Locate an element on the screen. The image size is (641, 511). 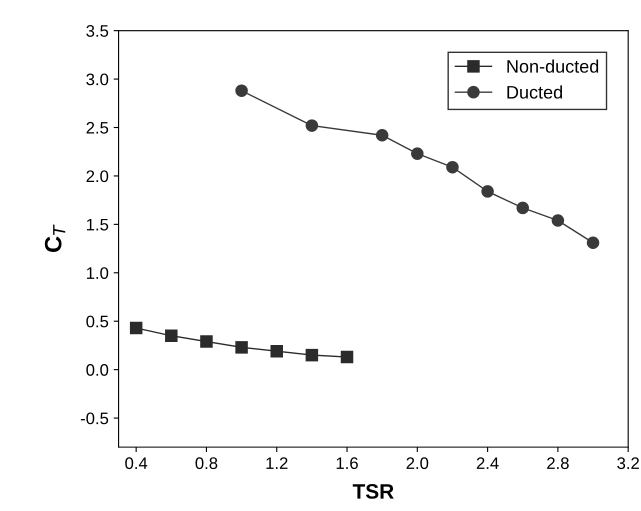
x-tick-label: 2.0 is located at coordinates (417, 463).